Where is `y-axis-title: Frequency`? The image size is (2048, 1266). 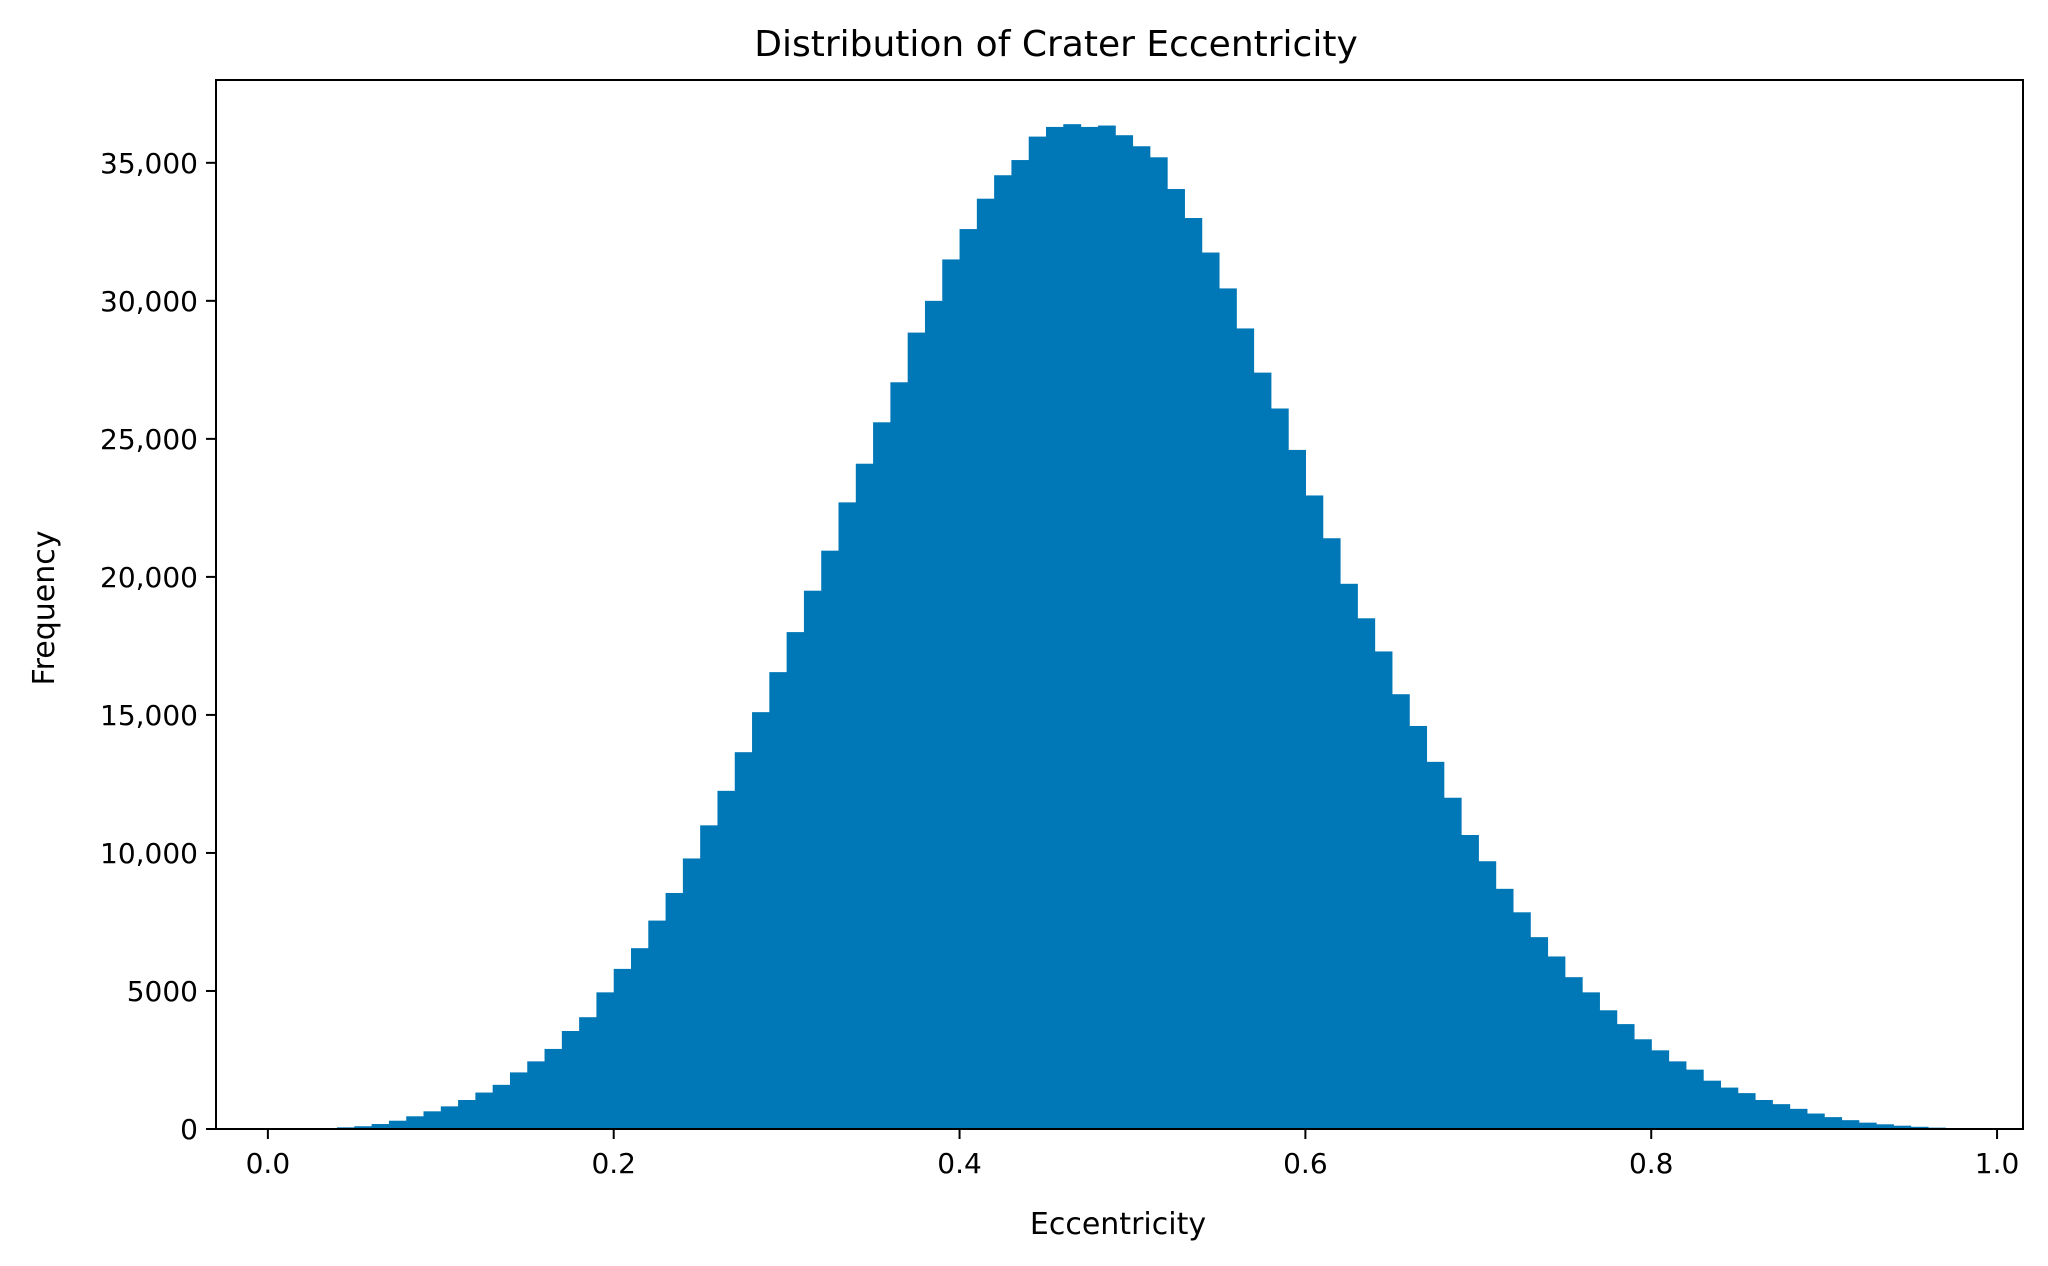
y-axis-title: Frequency is located at coordinates (44, 608).